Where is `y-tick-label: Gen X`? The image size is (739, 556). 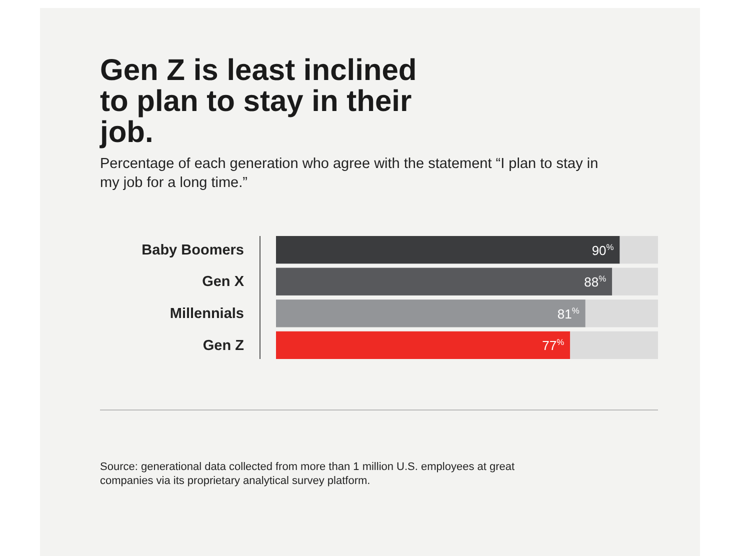 y-tick-label: Gen X is located at coordinates (223, 282).